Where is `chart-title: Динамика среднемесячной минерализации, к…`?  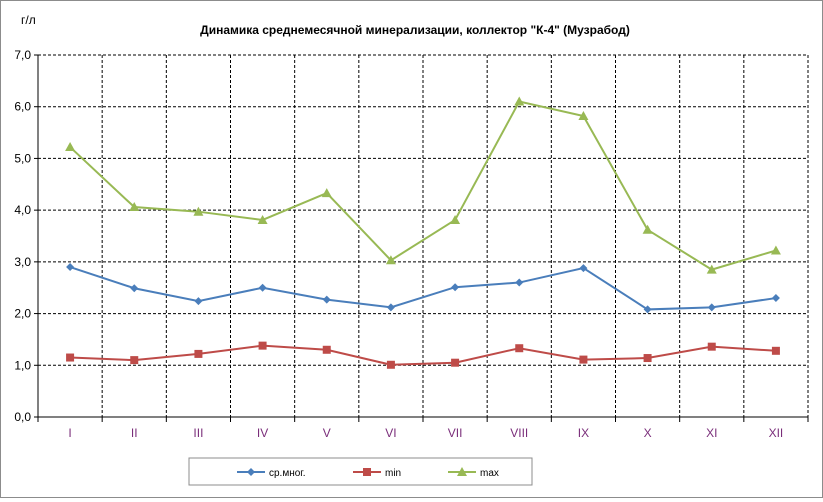
chart-title: Динамика среднемесячной минерализации, к… is located at coordinates (415, 30).